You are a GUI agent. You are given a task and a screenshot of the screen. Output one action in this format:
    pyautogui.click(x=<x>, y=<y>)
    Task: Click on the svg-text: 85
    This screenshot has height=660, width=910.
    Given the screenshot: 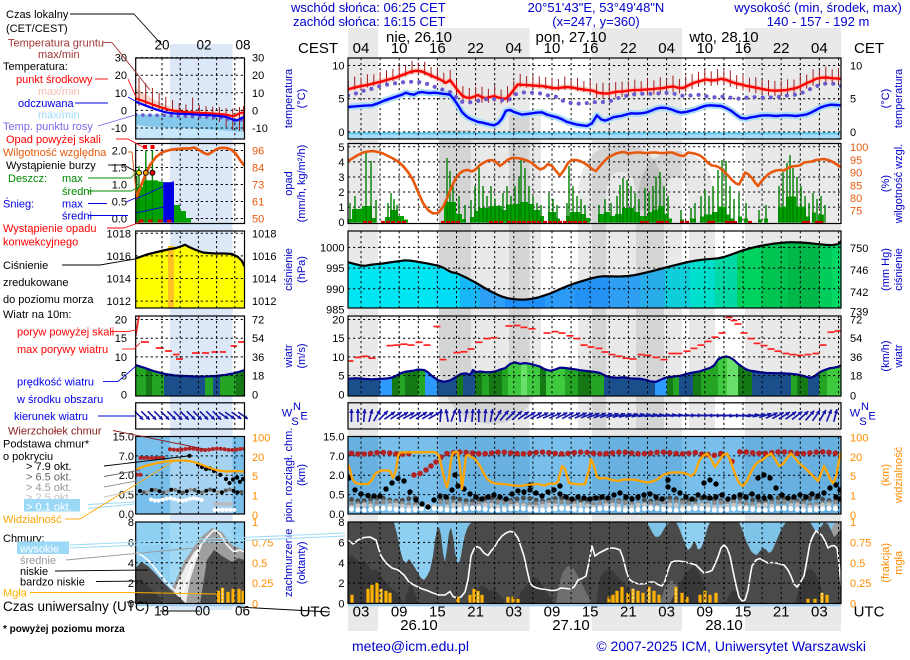 What is the action you would take?
    pyautogui.click(x=856, y=186)
    